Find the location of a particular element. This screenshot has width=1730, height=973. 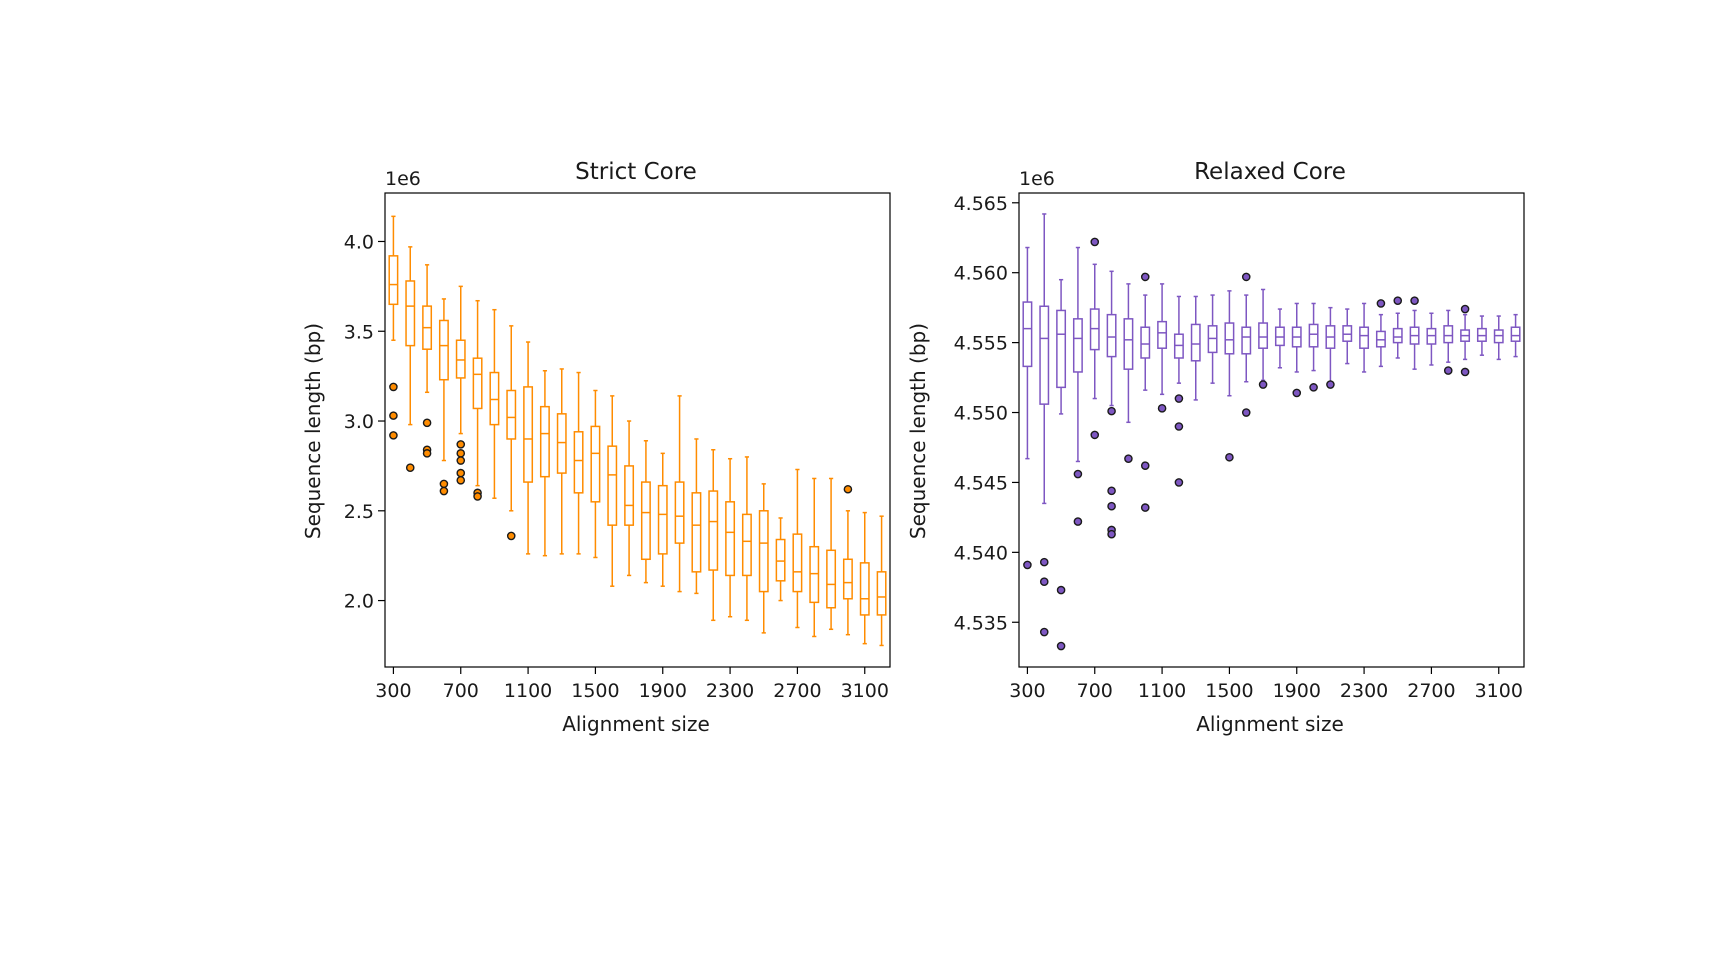

x-tick-label: 1100 is located at coordinates (1162, 691).